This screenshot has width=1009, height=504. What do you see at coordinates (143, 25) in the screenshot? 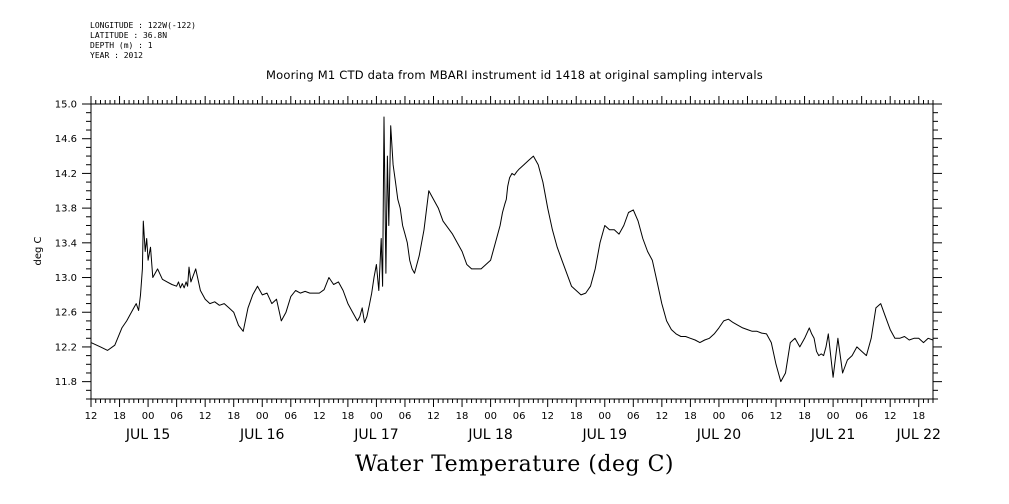
I see `longitude-text: LONGITUDE : 122W(-122)` at bounding box center [143, 25].